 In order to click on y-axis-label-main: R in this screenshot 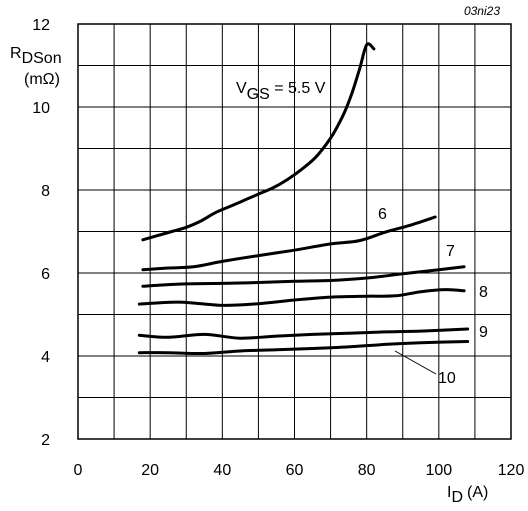, I will do `click(16, 53)`.